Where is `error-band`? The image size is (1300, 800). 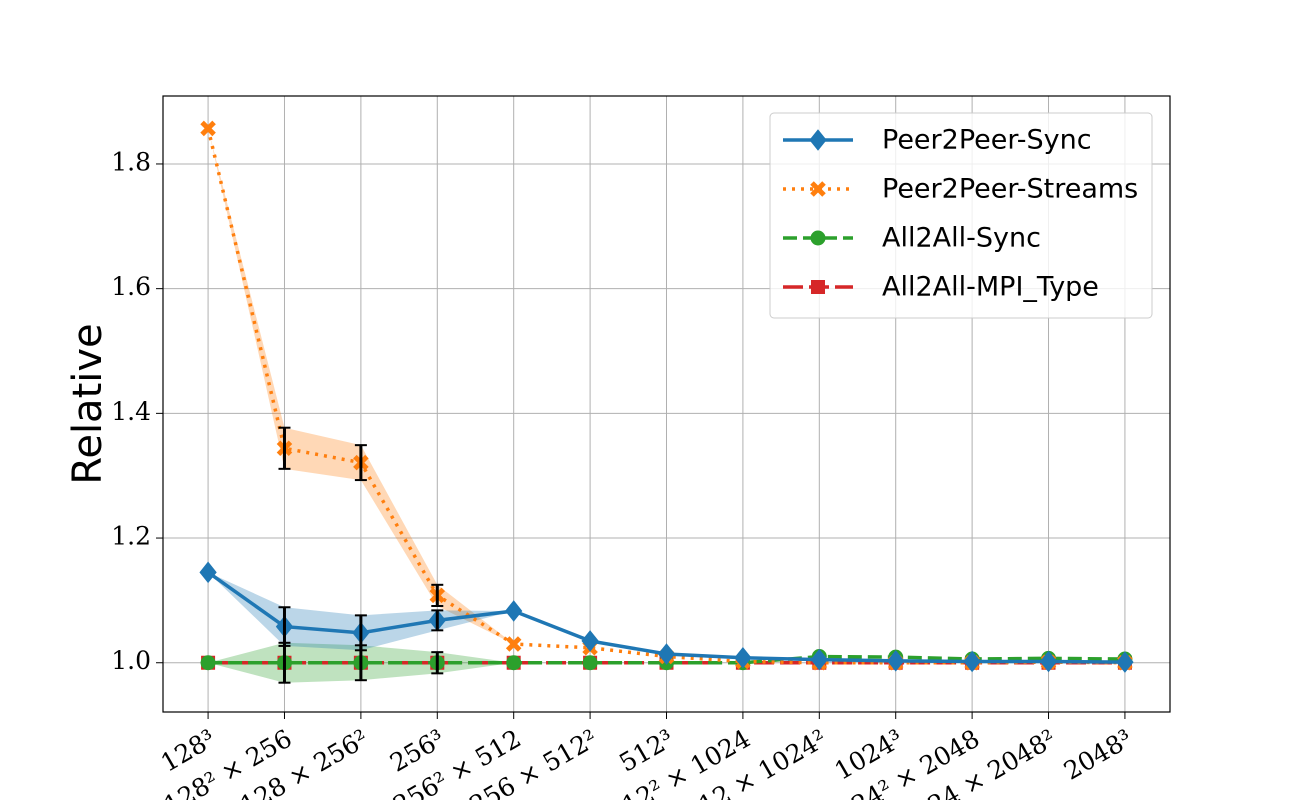
error-band is located at coordinates (666, 617).